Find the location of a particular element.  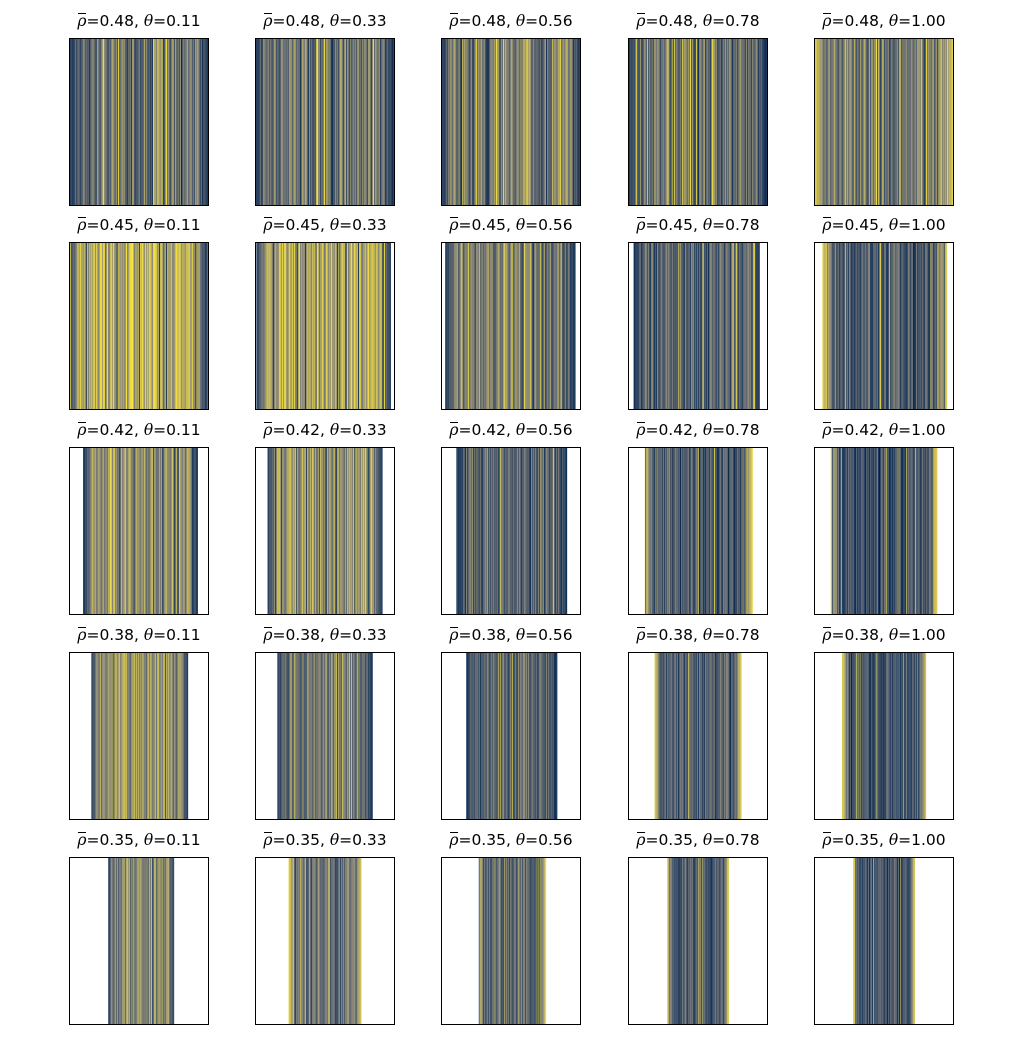

rho-bar-symbol: ρ is located at coordinates (641, 430).